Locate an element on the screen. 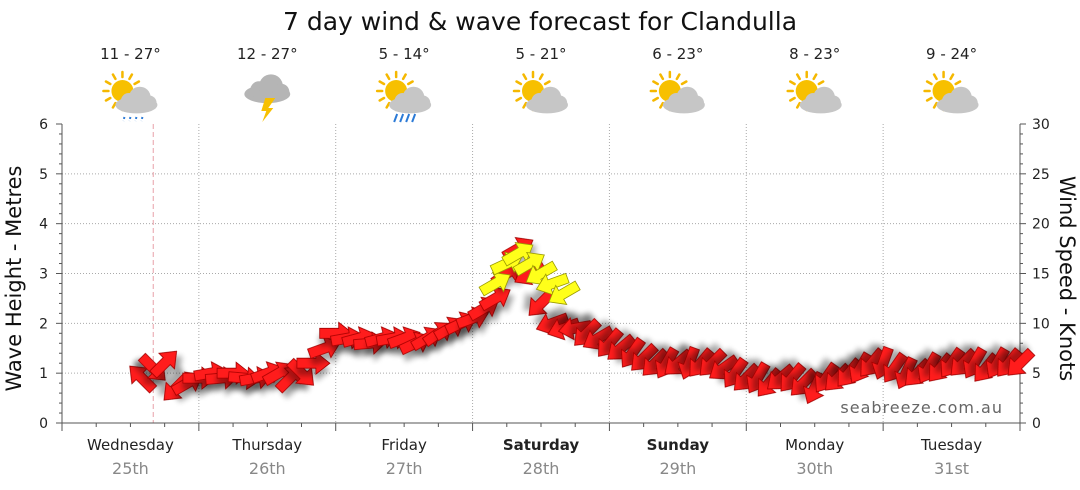 This screenshot has height=490, width=1080. left-axis: 0 1 2 3 4 5 6 is located at coordinates (50, 274).